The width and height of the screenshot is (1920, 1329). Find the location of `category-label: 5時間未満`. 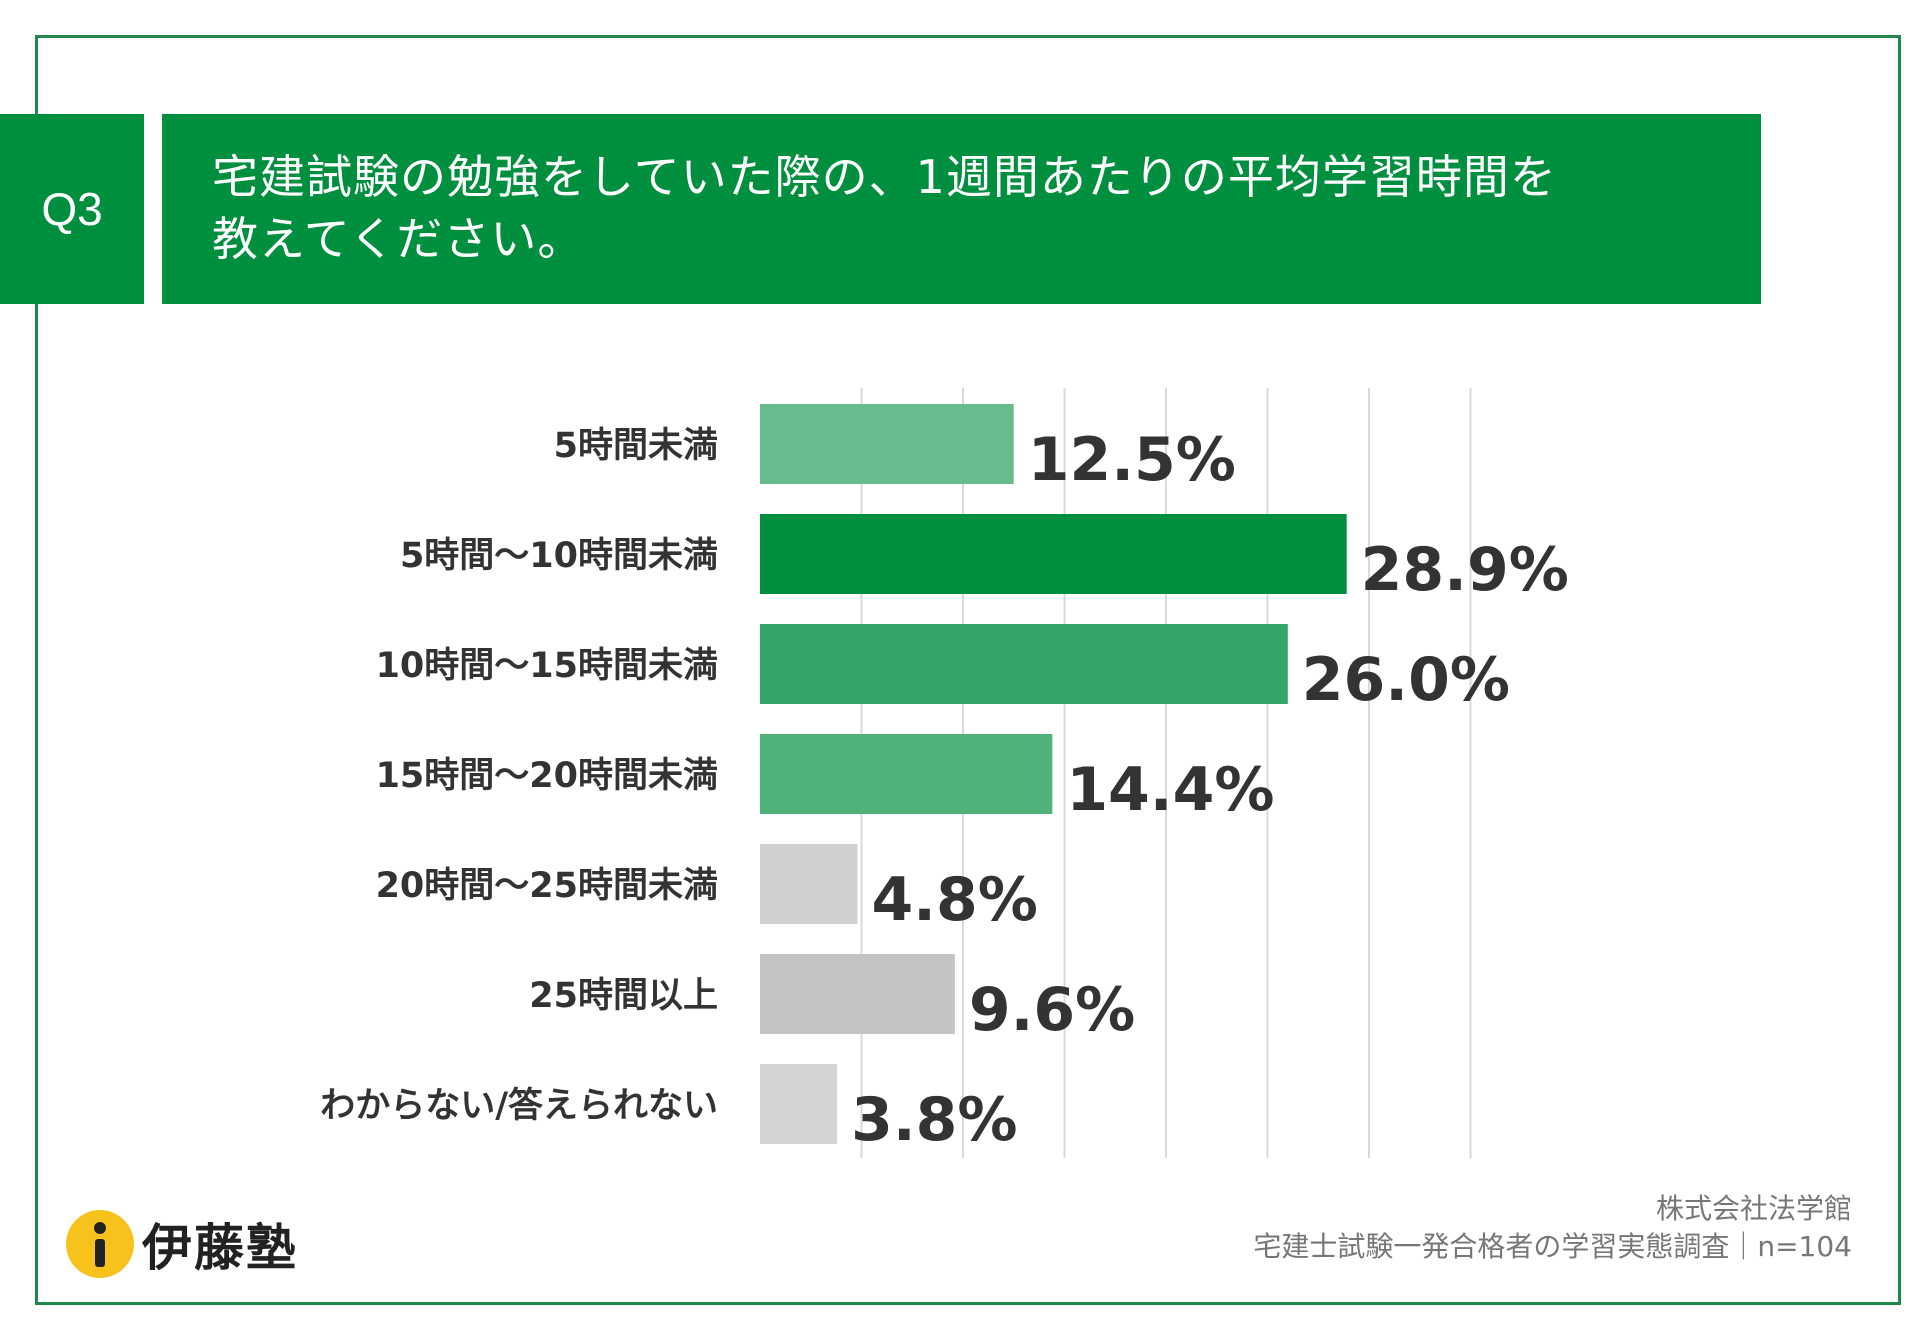

category-label: 5時間未満 is located at coordinates (636, 446).